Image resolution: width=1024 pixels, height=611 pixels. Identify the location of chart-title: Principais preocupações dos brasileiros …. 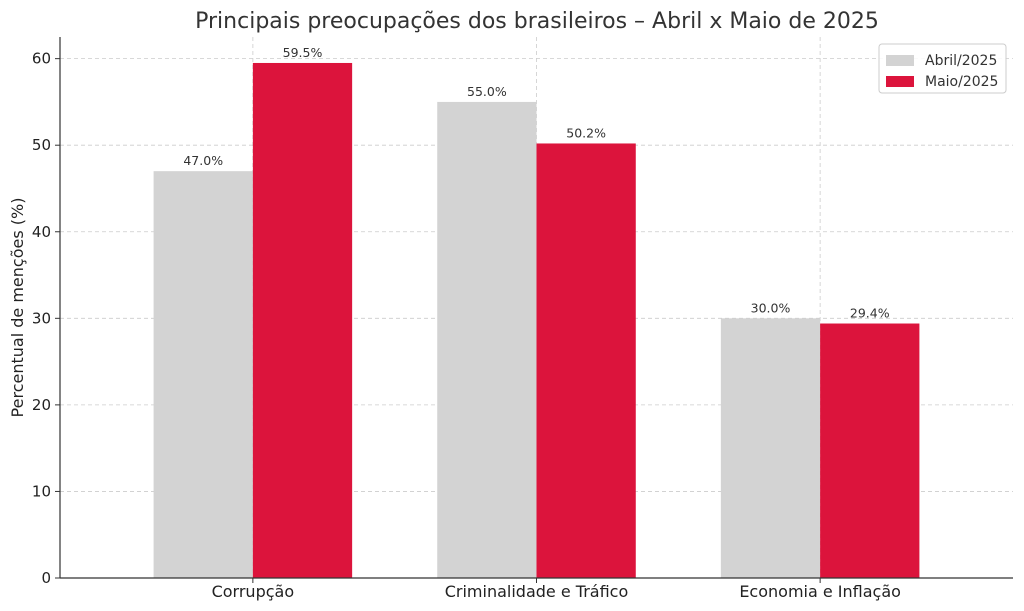
(537, 21).